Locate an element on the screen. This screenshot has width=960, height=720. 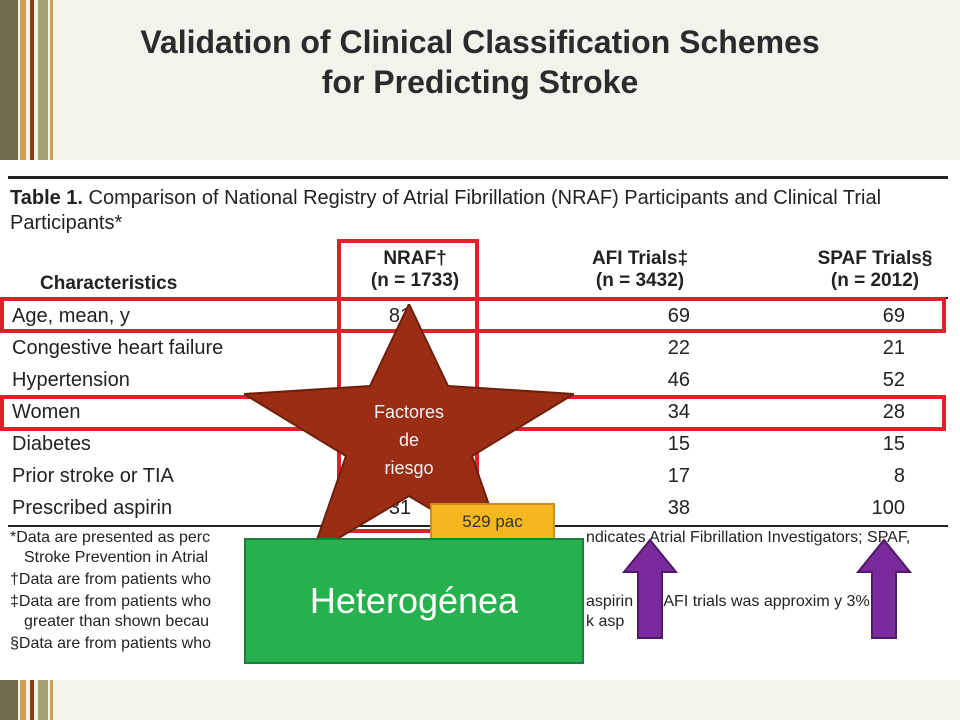
table-row: Prescribed aspirin 31 38 100 is located at coordinates (480, 509).